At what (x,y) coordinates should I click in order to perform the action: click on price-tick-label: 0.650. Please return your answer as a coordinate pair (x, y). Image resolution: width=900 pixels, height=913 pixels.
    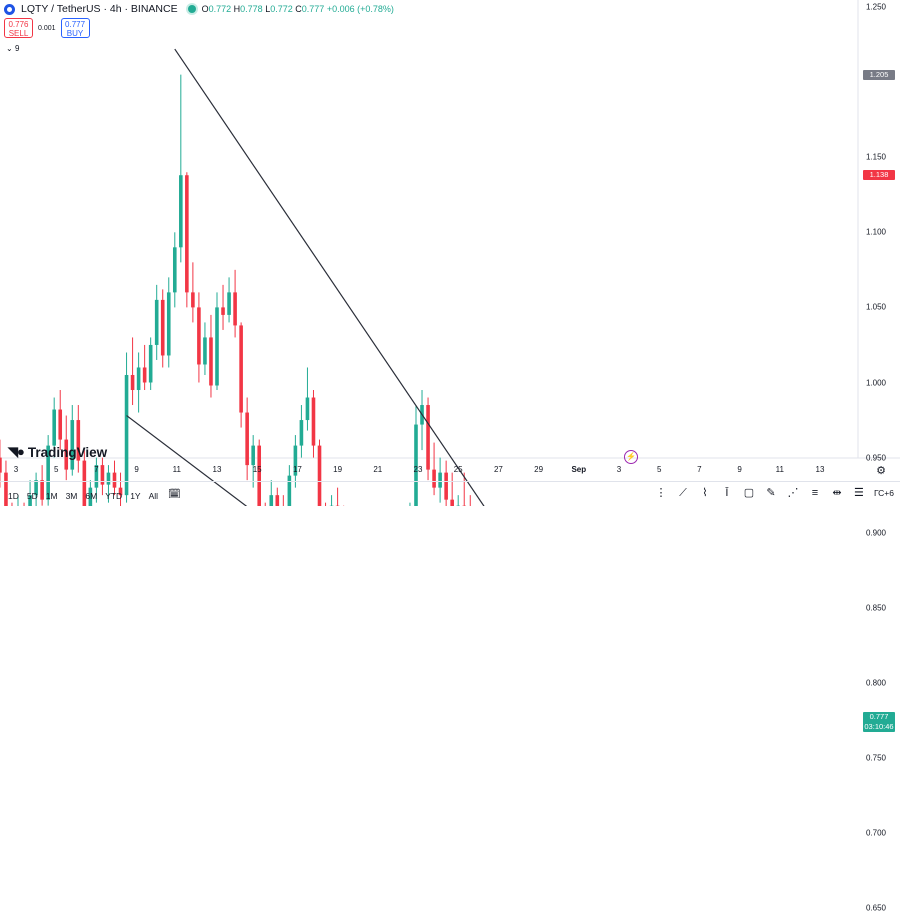
    Looking at the image, I should click on (876, 908).